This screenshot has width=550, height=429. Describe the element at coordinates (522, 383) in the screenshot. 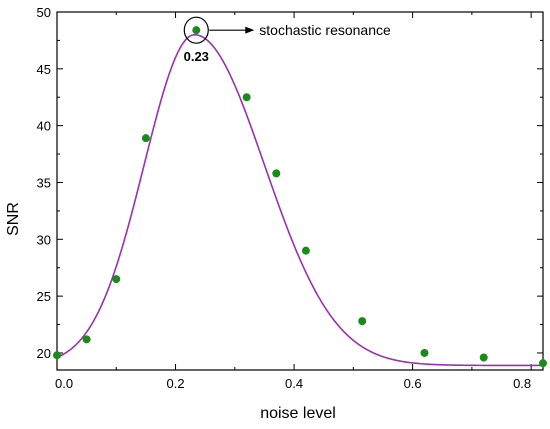

I see `x-tick-label: 0.8` at that location.